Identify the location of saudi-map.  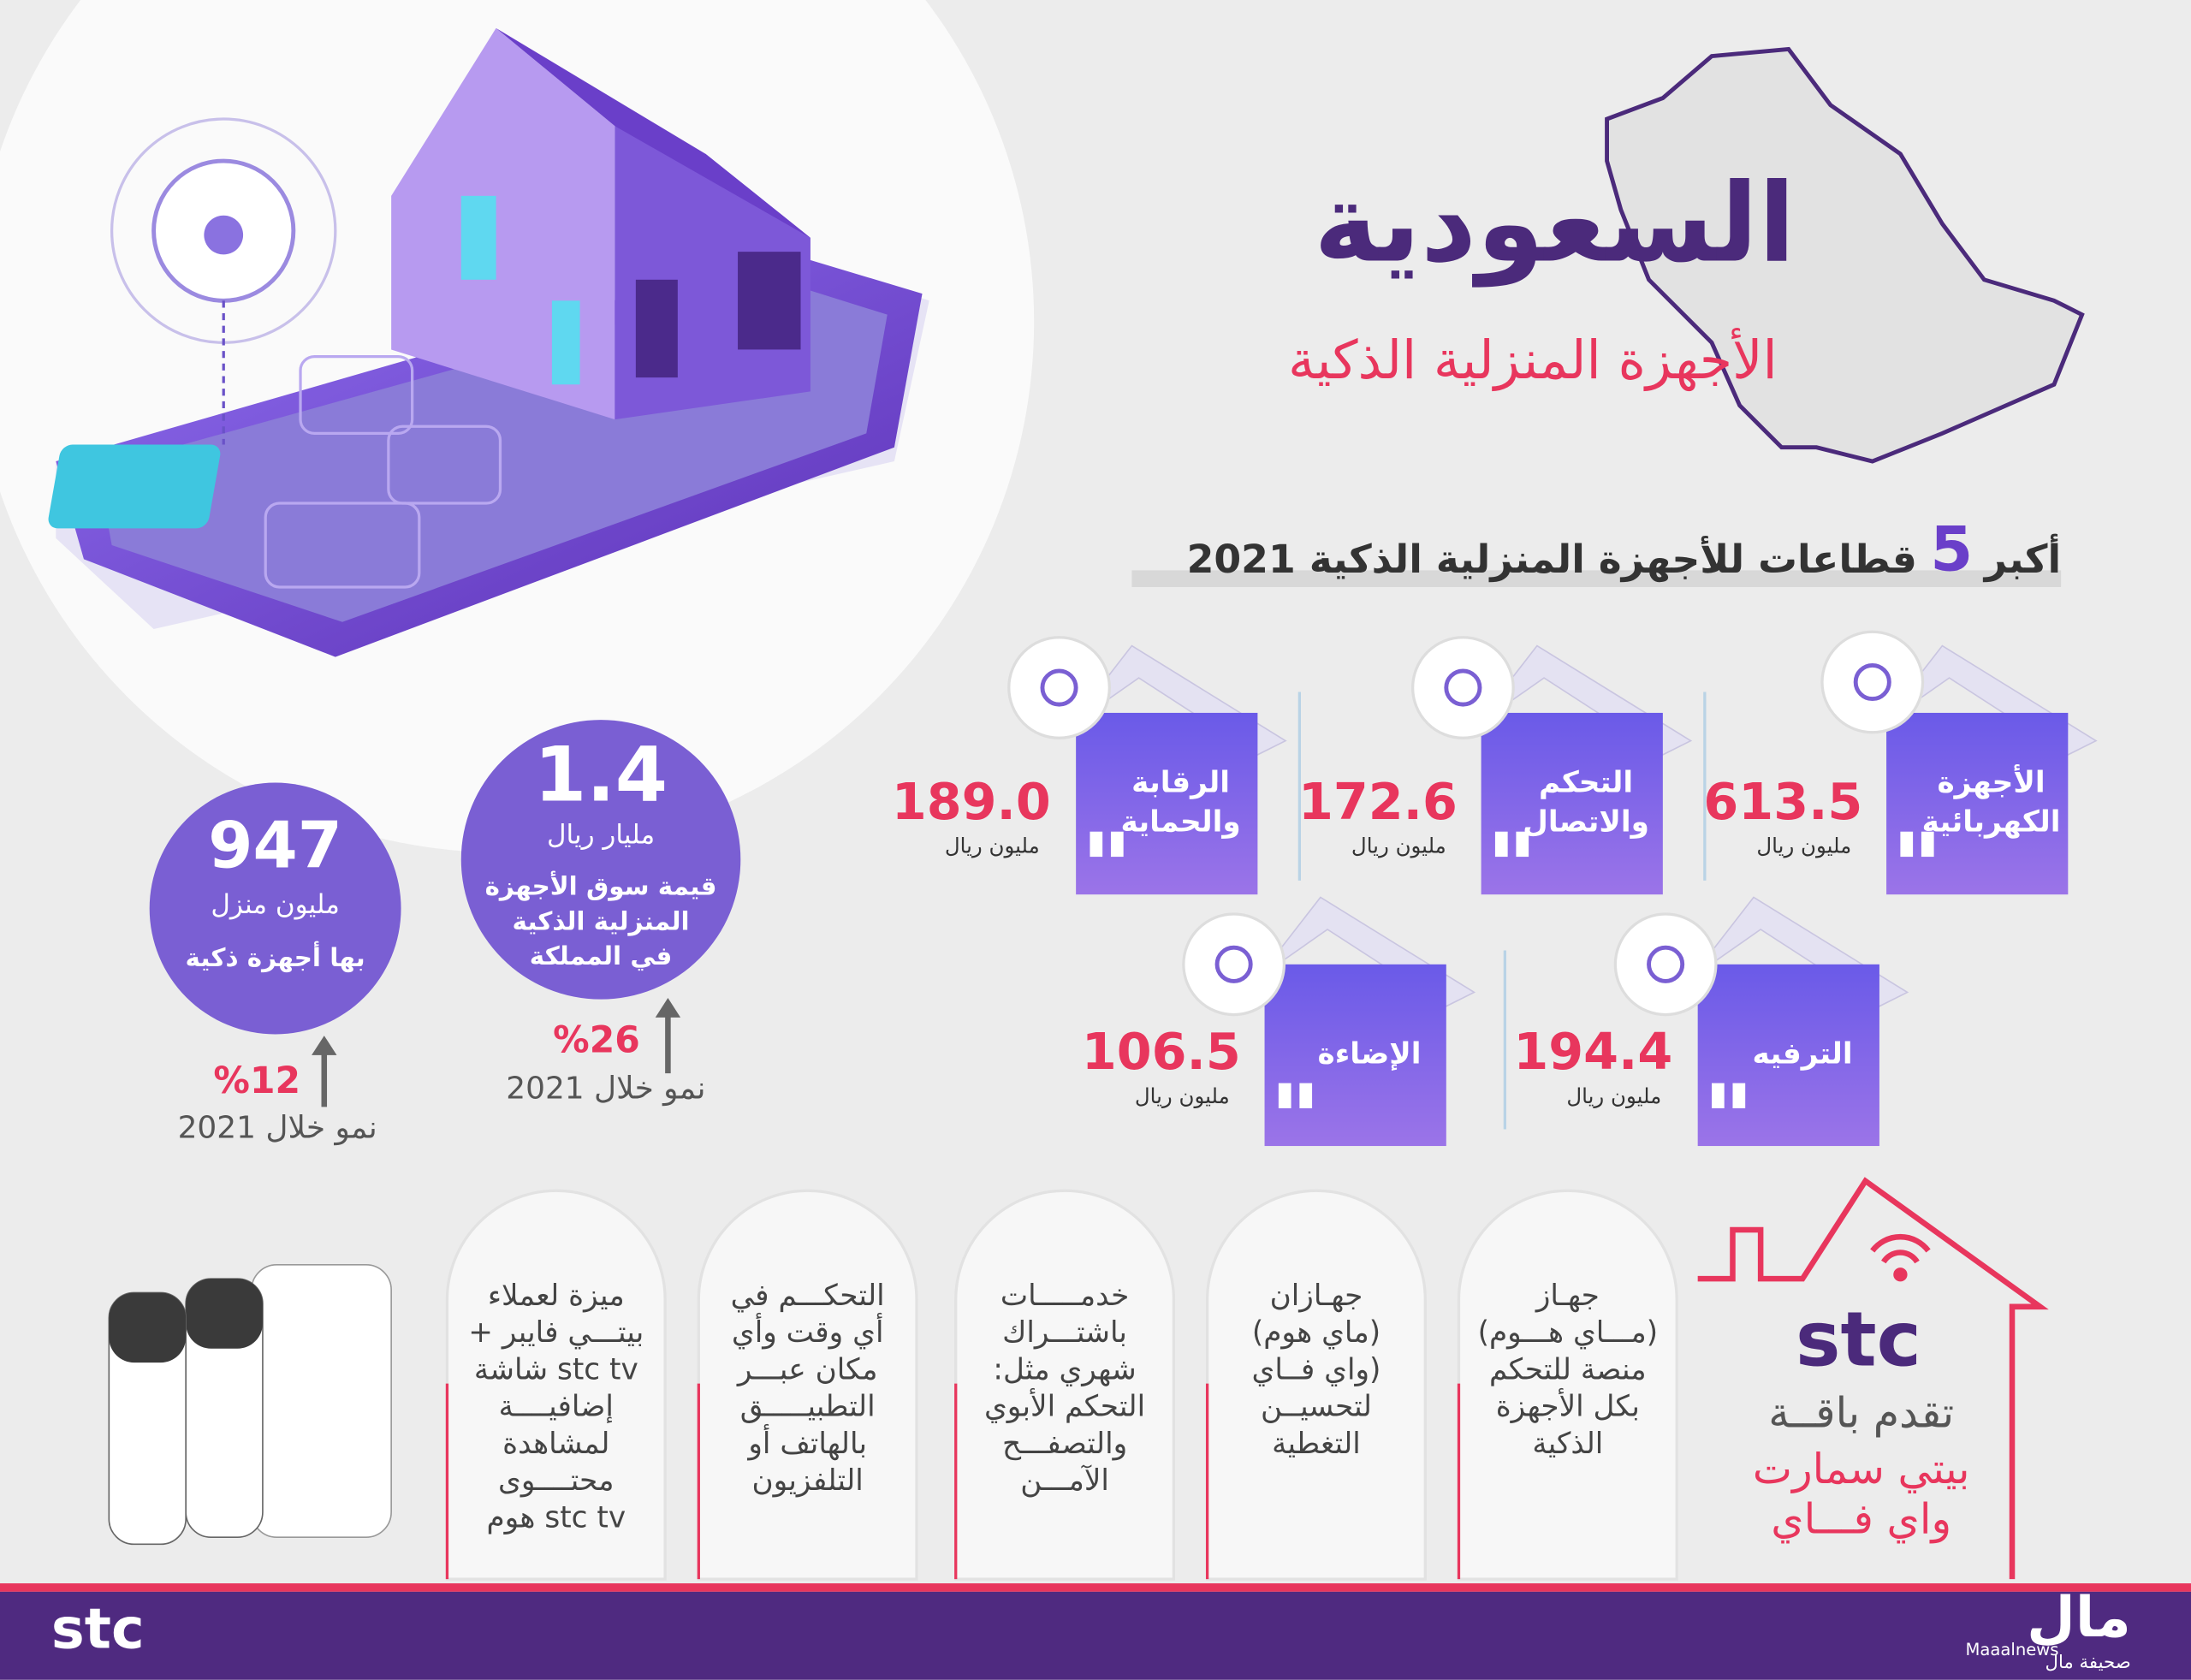
(1845, 255).